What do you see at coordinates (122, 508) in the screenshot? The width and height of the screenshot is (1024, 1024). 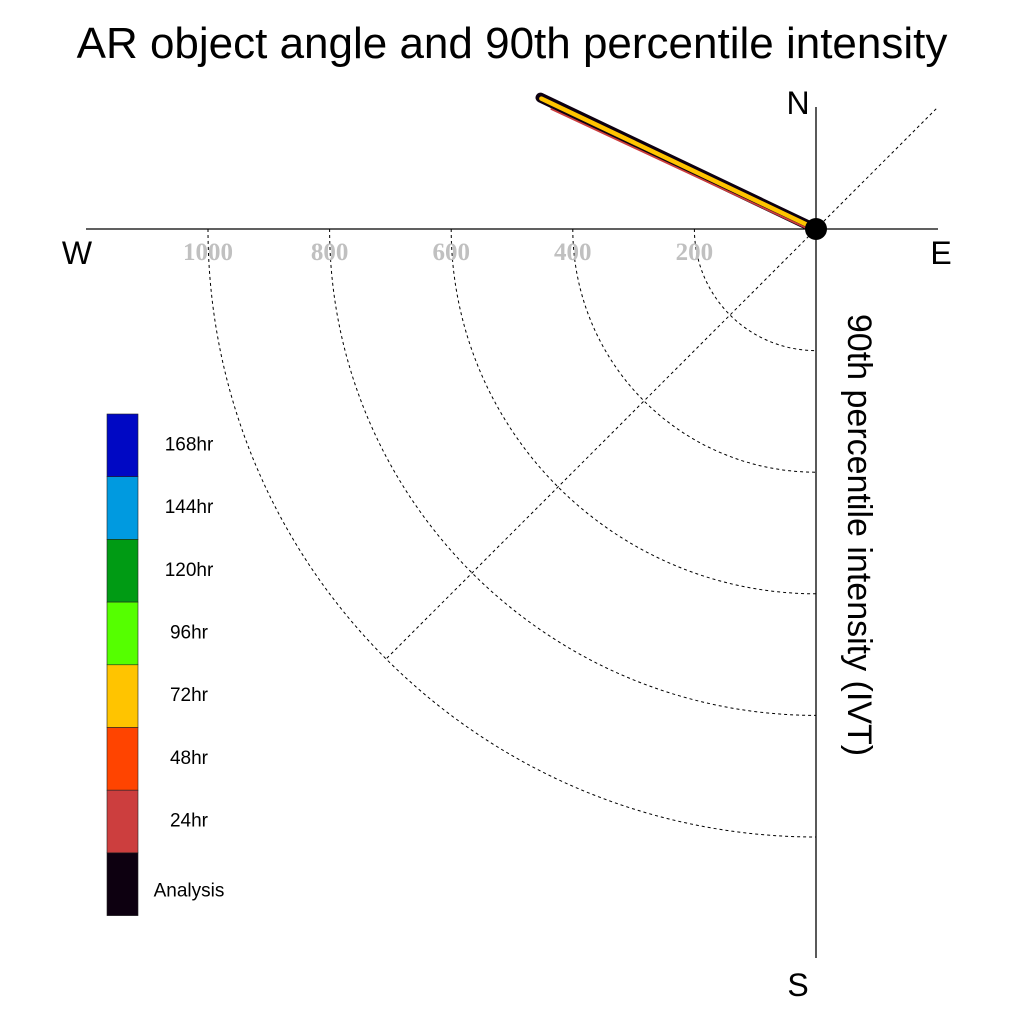 I see `legend-swatch-144hr` at bounding box center [122, 508].